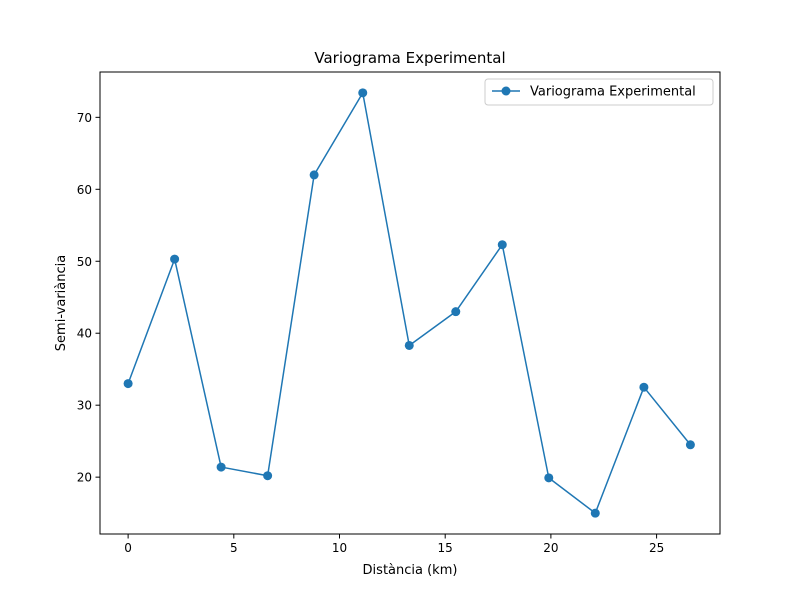  Describe the element at coordinates (613, 92) in the screenshot. I see `legend-label: Variograma Experimental` at that location.